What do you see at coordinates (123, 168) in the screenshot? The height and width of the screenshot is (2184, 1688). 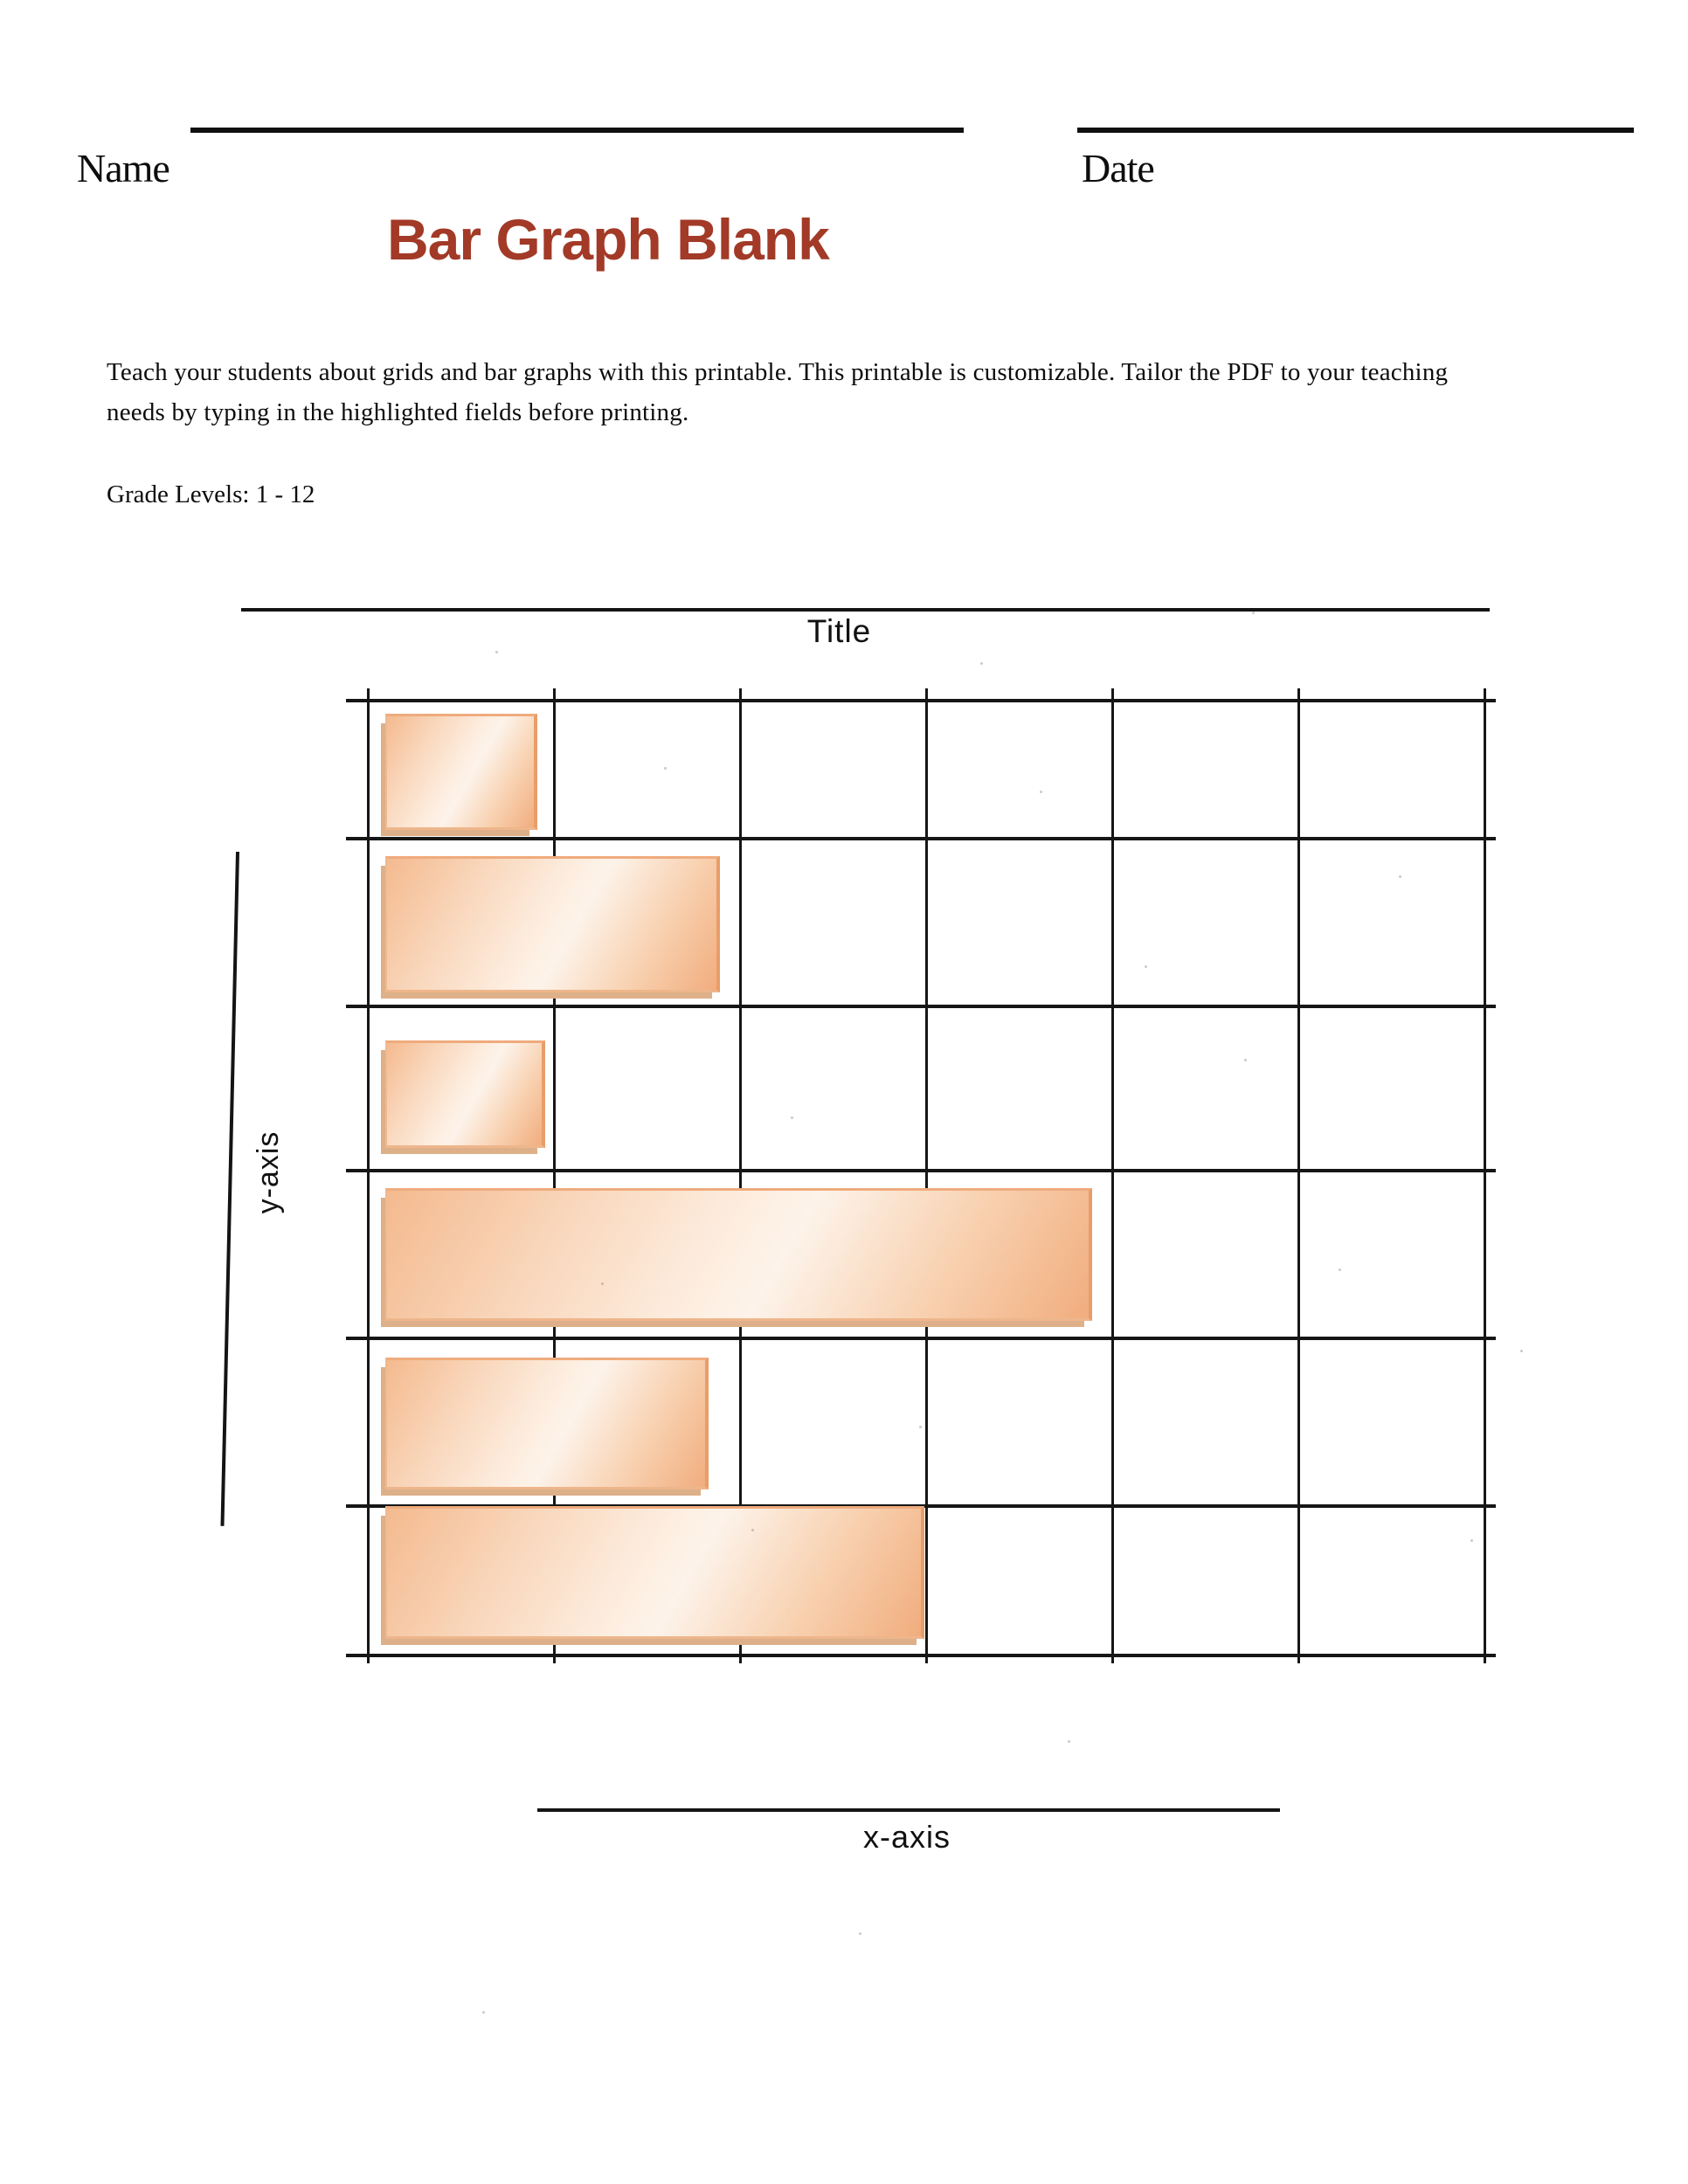 I see `name-label: Name` at bounding box center [123, 168].